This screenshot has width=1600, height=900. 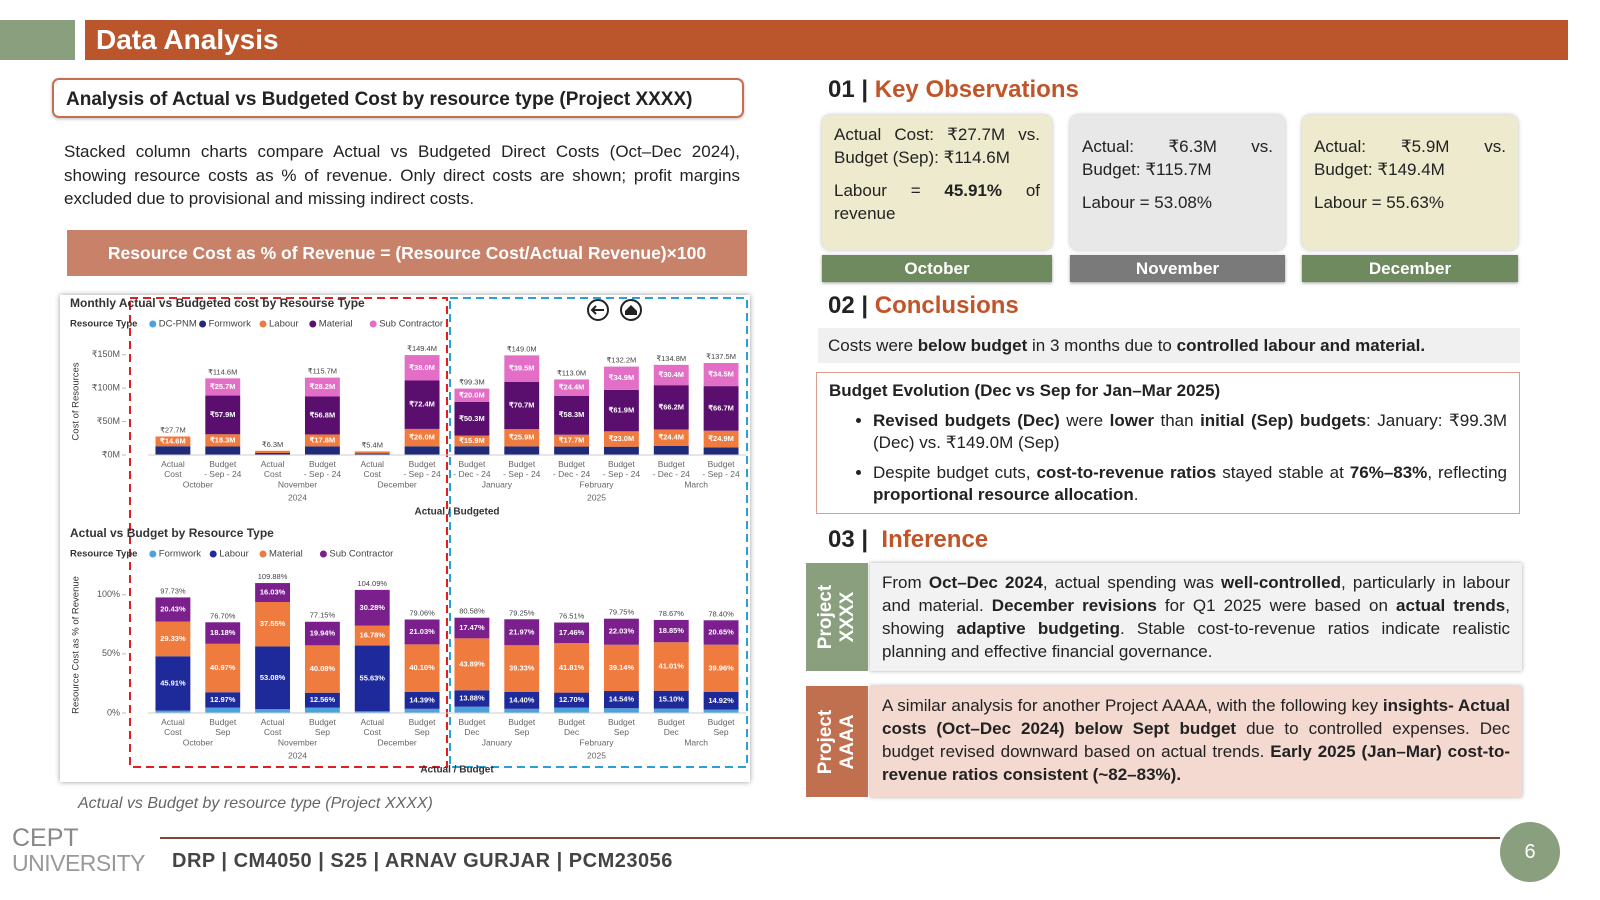 What do you see at coordinates (106, 388) in the screenshot?
I see `y-tick-label: ₹100M` at bounding box center [106, 388].